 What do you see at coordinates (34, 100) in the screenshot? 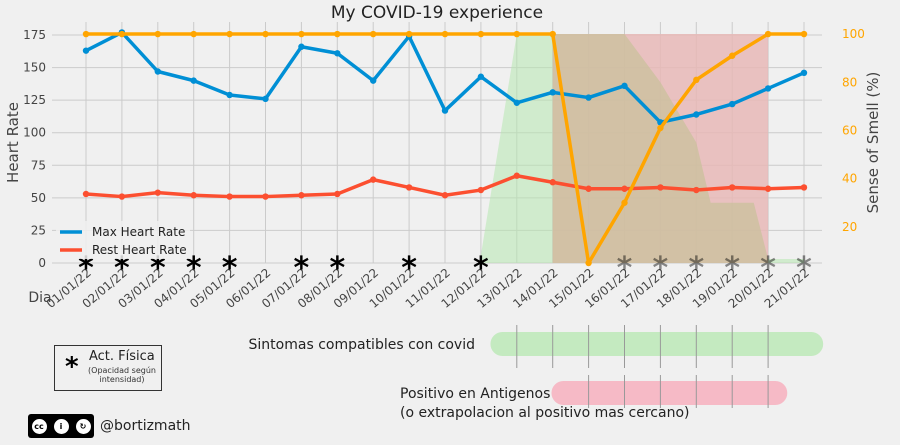
I see `y-tick-label: 125` at bounding box center [34, 100].